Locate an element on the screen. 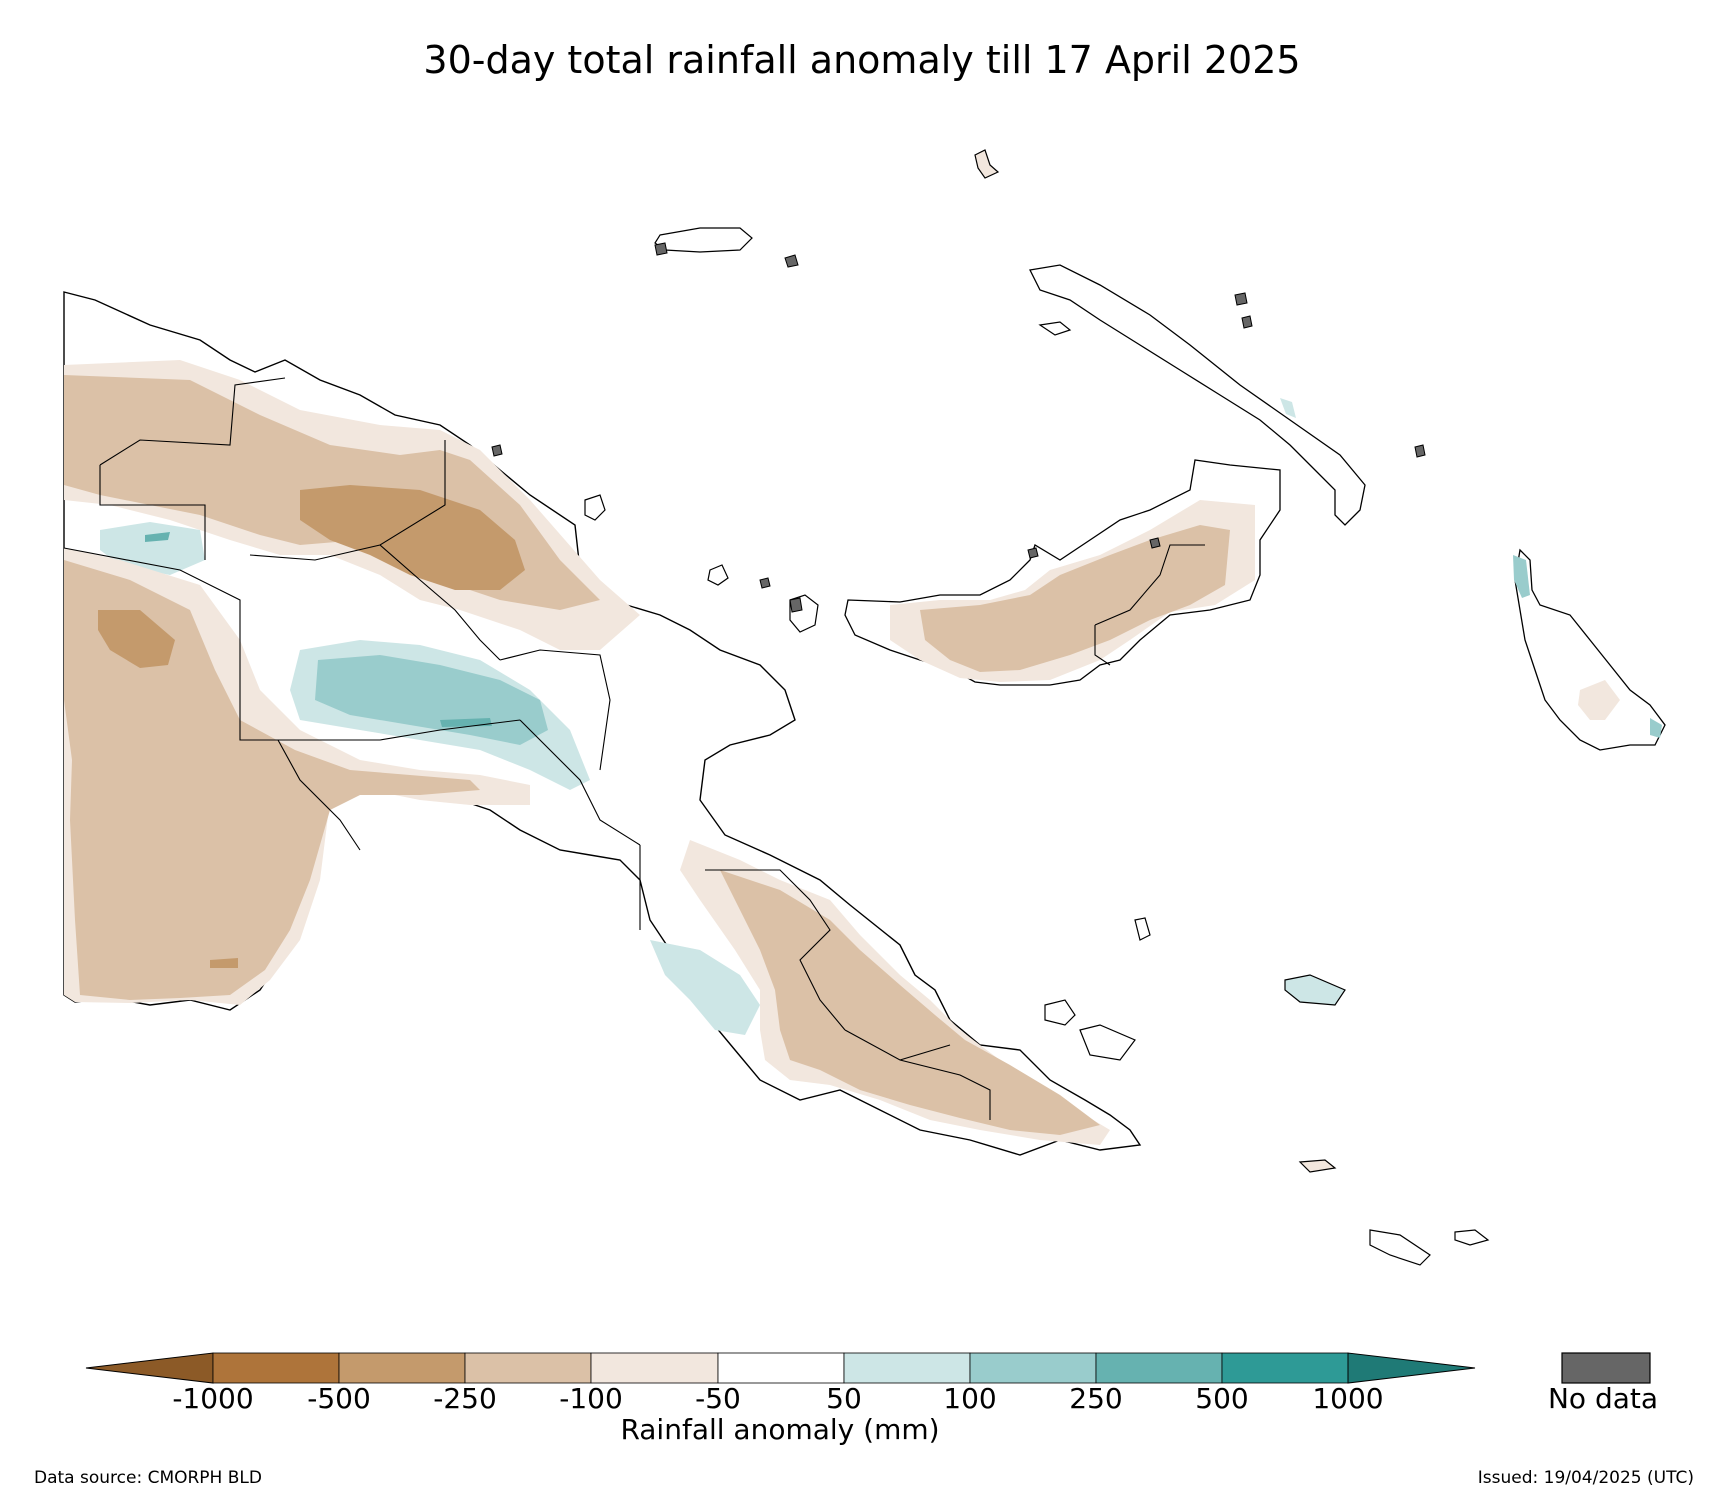 This screenshot has height=1494, width=1724. dry-strong-dot-south is located at coordinates (224, 963).